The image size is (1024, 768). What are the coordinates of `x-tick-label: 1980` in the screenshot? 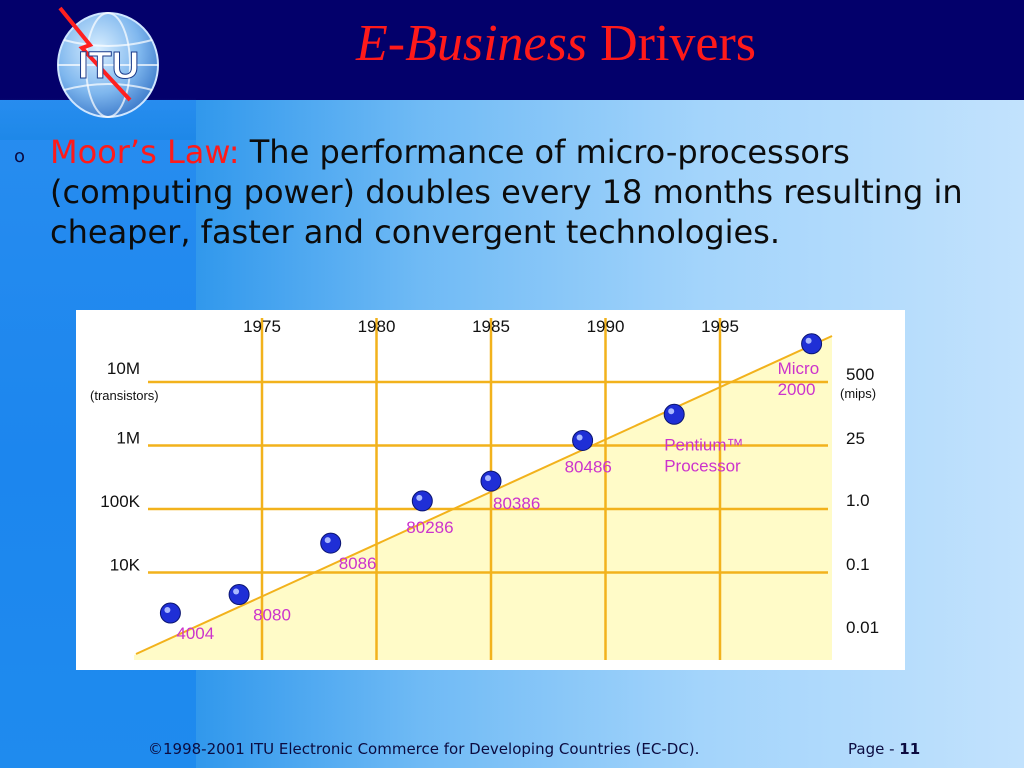 It's located at (377, 326).